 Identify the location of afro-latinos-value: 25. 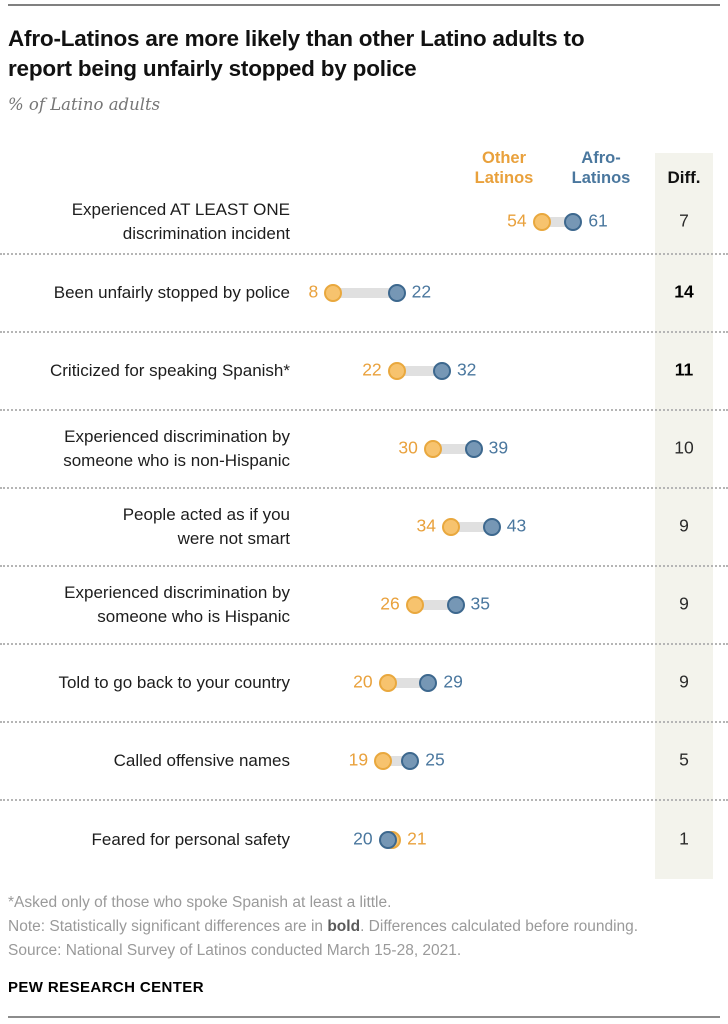
(435, 759).